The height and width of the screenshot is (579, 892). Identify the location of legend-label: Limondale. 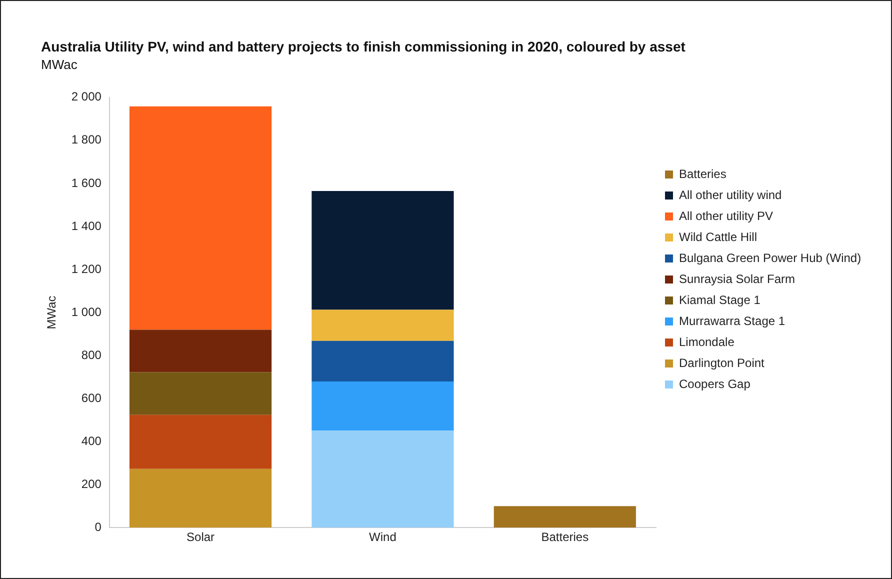
(707, 341).